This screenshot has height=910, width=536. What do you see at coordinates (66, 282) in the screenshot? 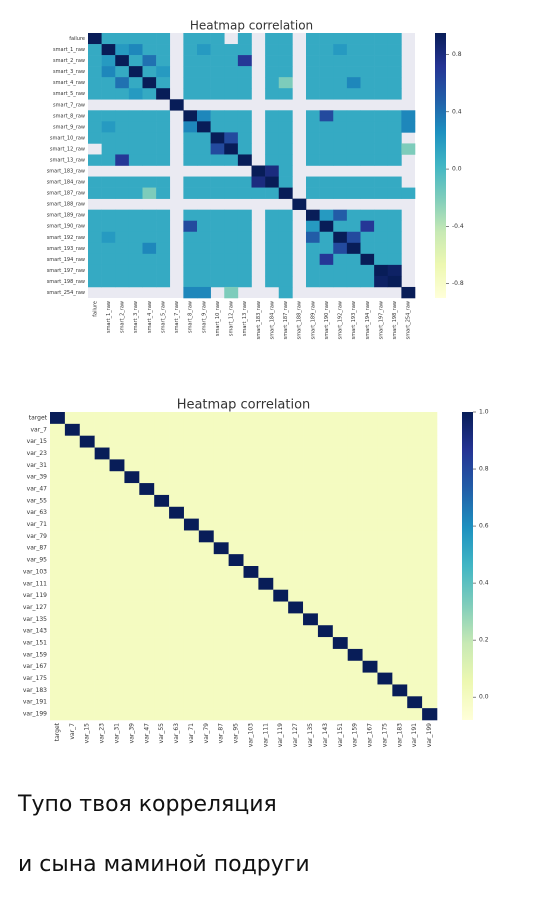
I see `y-tick-label: smart_198_raw` at bounding box center [66, 282].